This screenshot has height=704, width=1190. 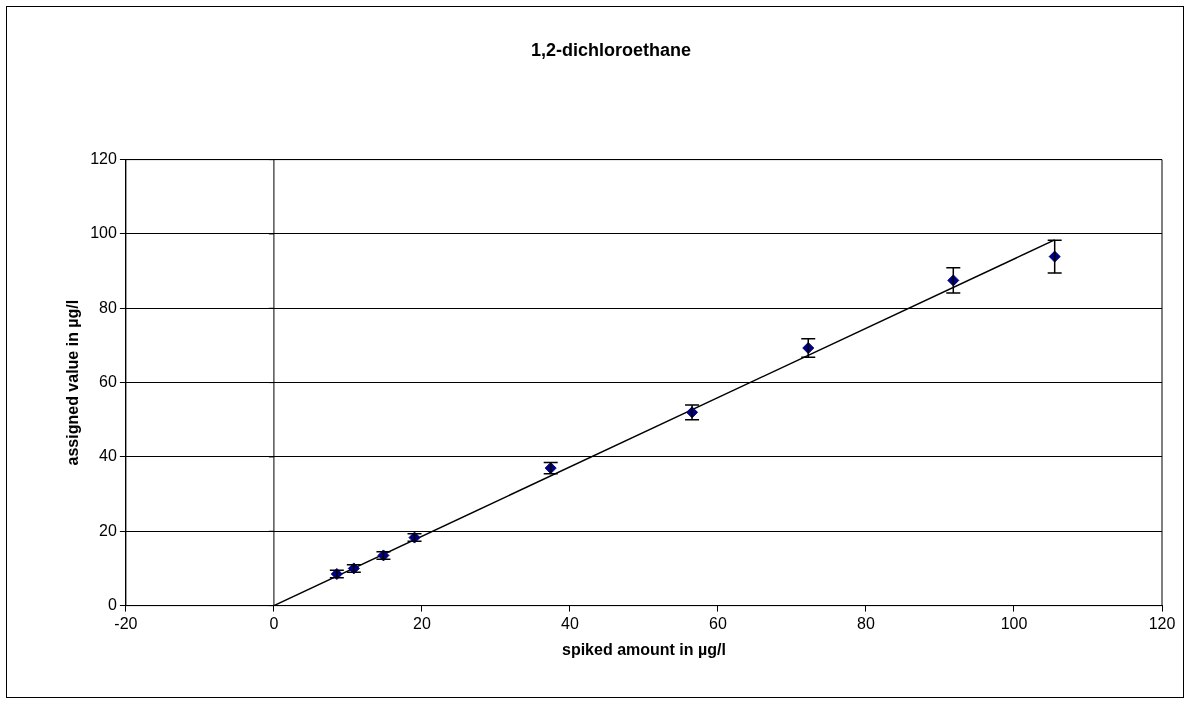 What do you see at coordinates (718, 623) in the screenshot?
I see `x-tick-label: 60` at bounding box center [718, 623].